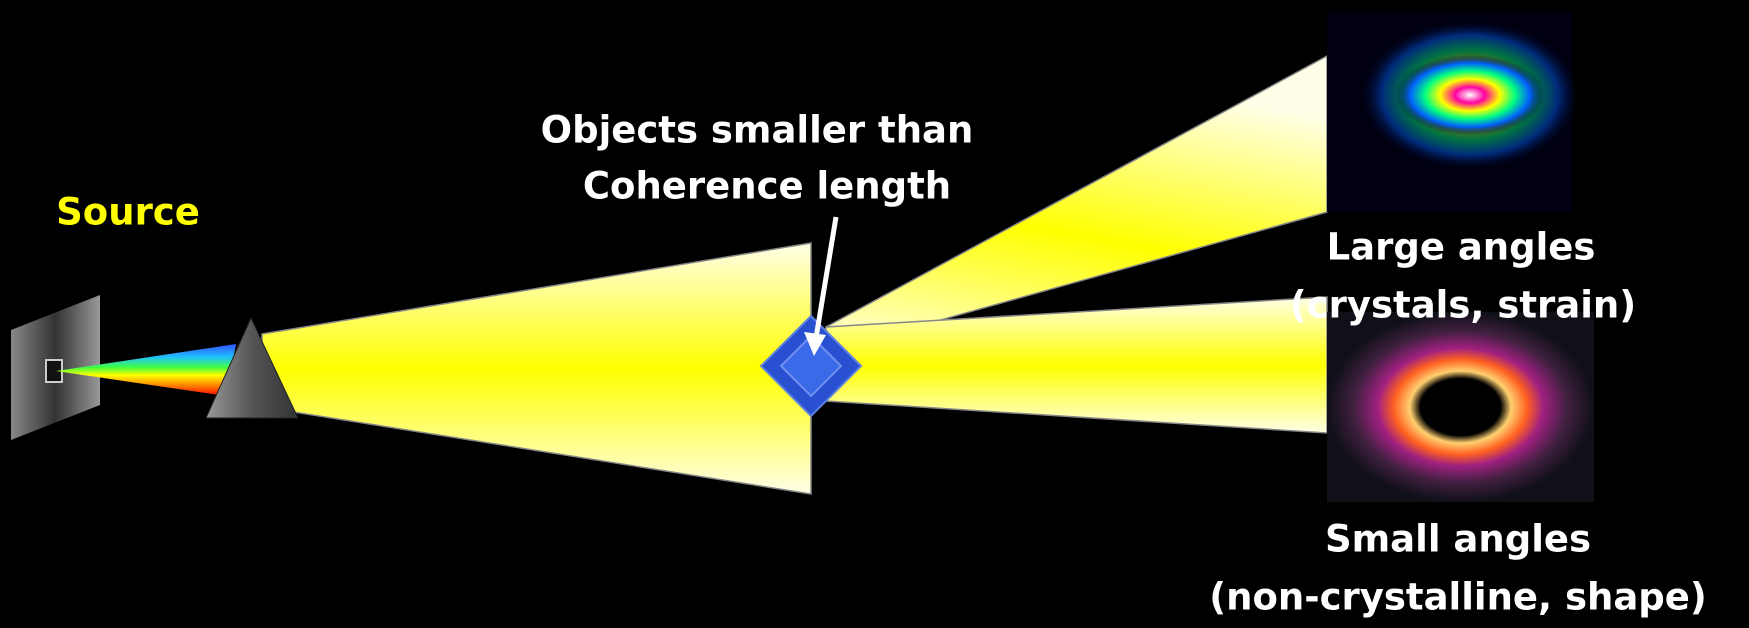  Describe the element at coordinates (815, 344) in the screenshot. I see `arrow-head` at that location.